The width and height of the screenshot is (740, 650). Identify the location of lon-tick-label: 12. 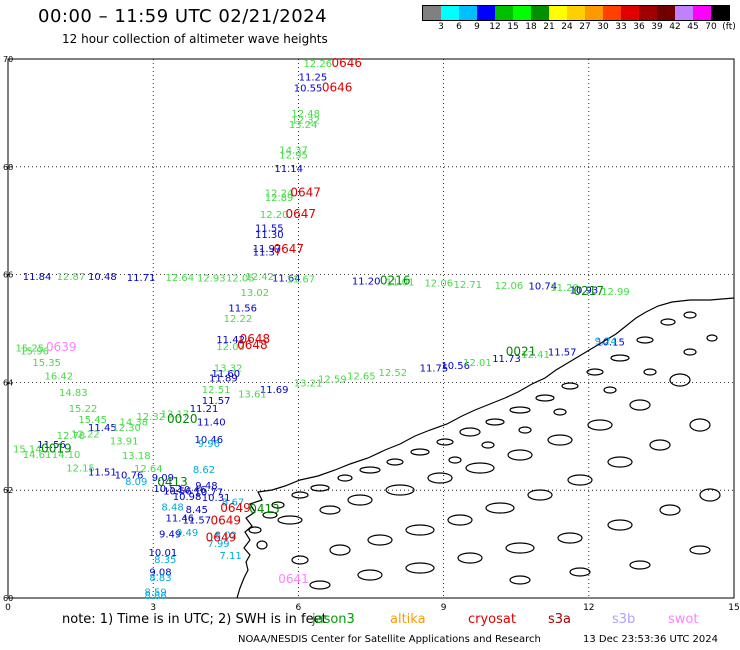
(588, 608).